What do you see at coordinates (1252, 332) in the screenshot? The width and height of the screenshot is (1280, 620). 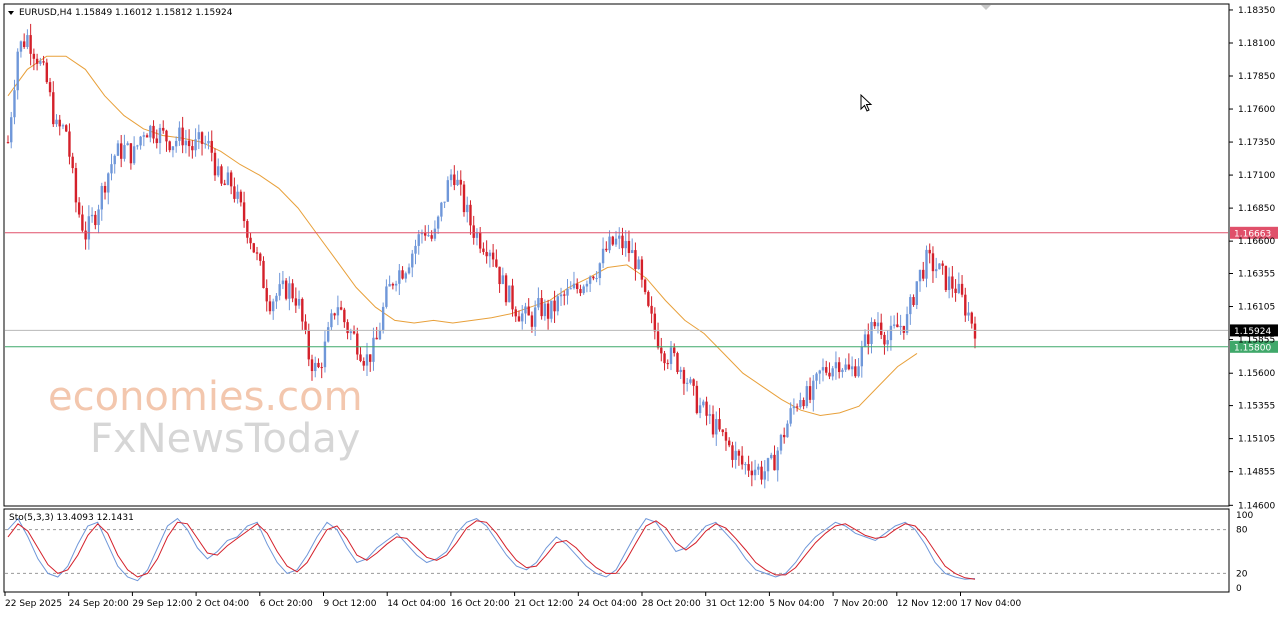 I see `current-price-tag-label: 1.15924` at bounding box center [1252, 332].